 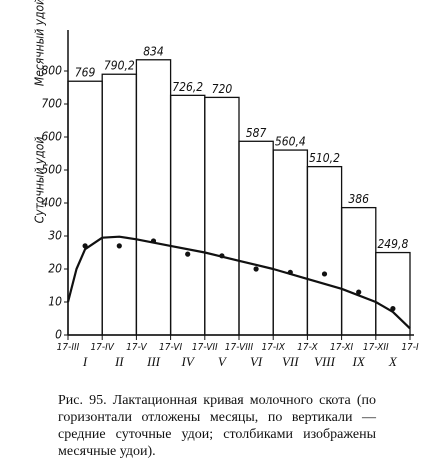 I want to click on value-label: 560,4, so click(x=290, y=142).